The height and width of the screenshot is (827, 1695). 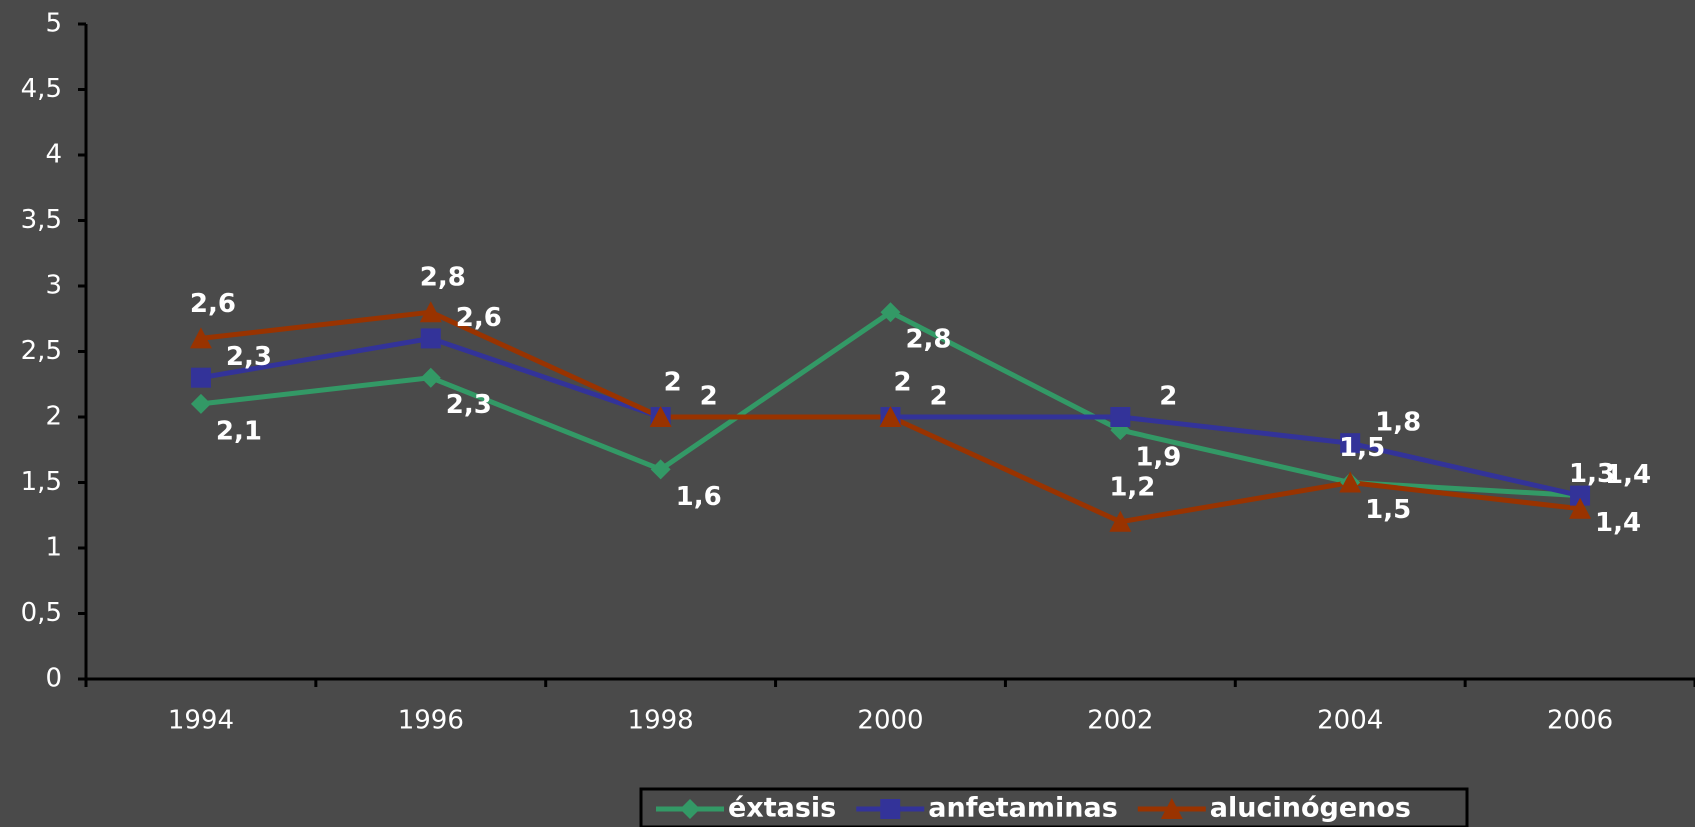 I want to click on data-label: 1,3, so click(x=1592, y=474).